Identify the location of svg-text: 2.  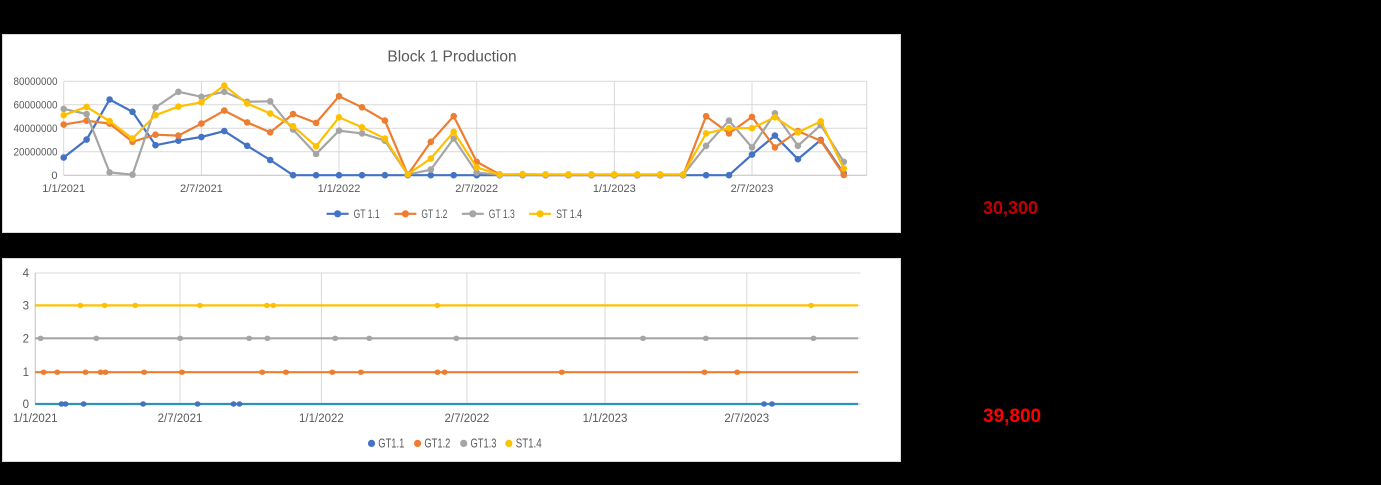
(26, 339).